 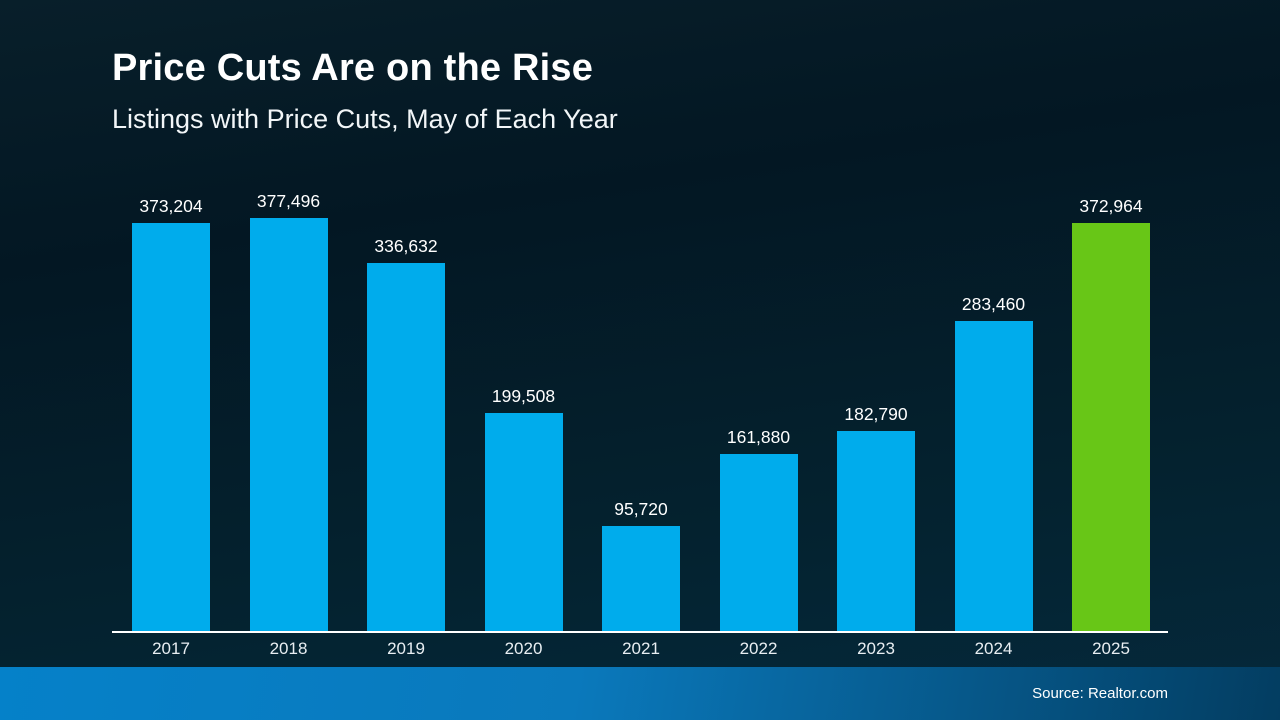 What do you see at coordinates (1111, 648) in the screenshot?
I see `tick-label-2025: 2025` at bounding box center [1111, 648].